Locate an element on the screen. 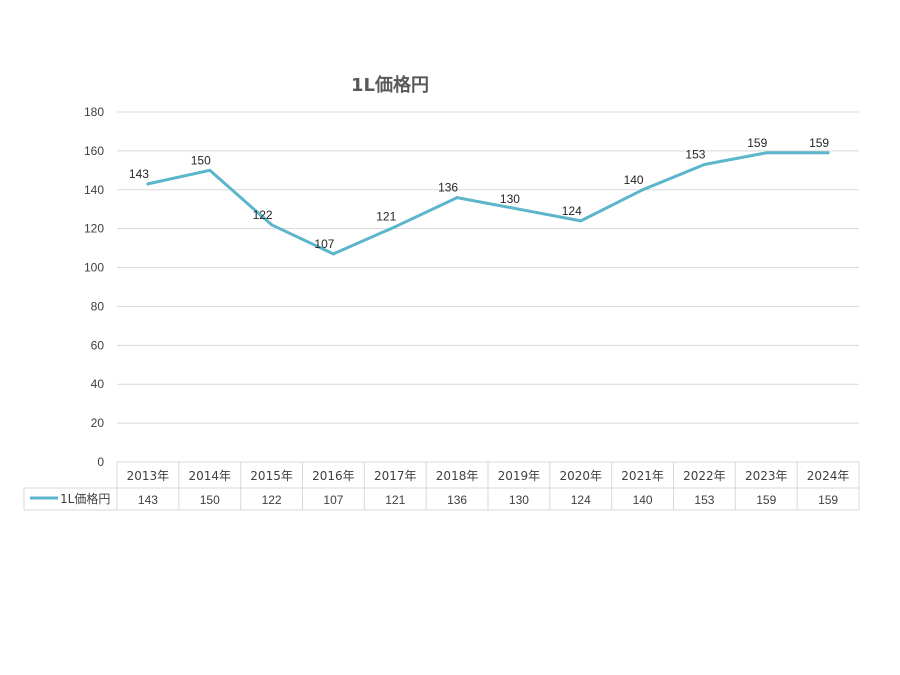  series-line is located at coordinates (488, 203).